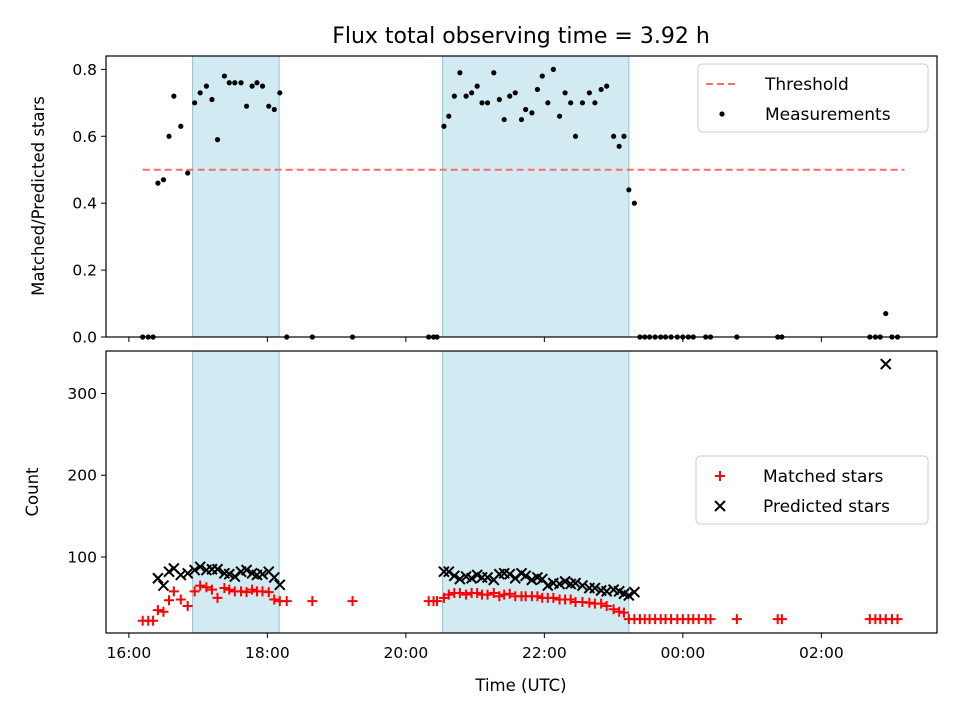 This screenshot has height=720, width=960. Describe the element at coordinates (823, 477) in the screenshot. I see `bottom-legend-matched-stars-label: Matched stars` at that location.